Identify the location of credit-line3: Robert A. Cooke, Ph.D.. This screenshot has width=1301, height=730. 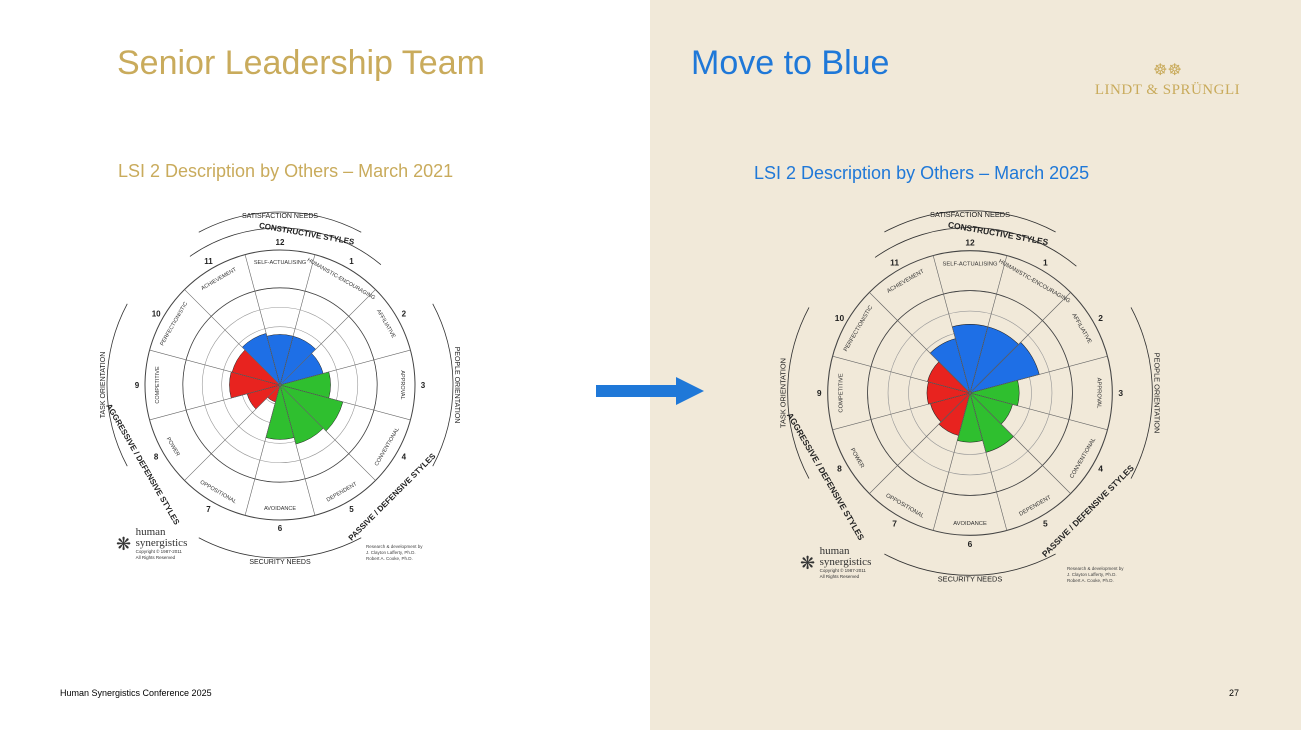
(1090, 580).